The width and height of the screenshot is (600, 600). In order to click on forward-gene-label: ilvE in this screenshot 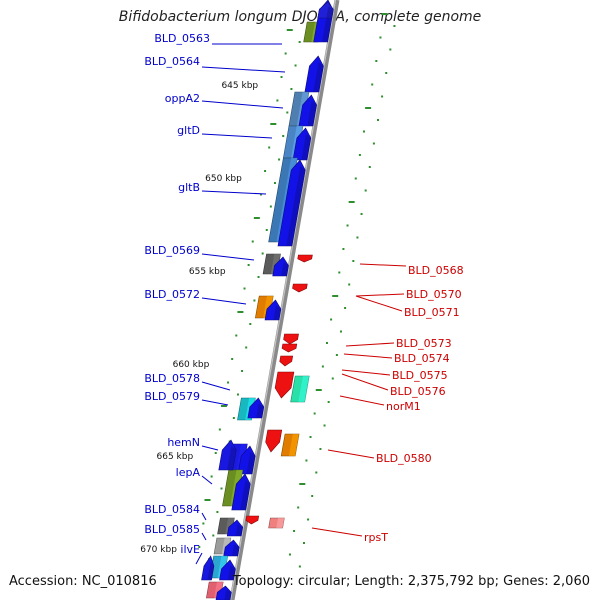, I will do `click(190, 549)`.